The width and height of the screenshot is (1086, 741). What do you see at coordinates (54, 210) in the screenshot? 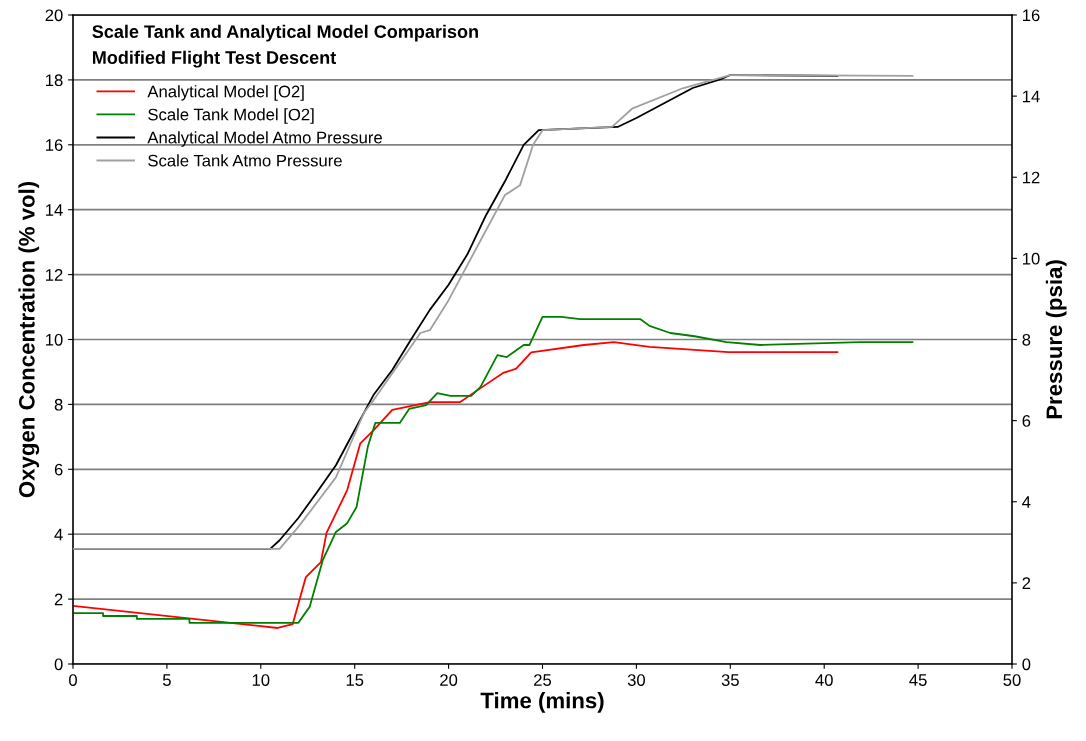
I see `y-tick-label: 14` at bounding box center [54, 210].